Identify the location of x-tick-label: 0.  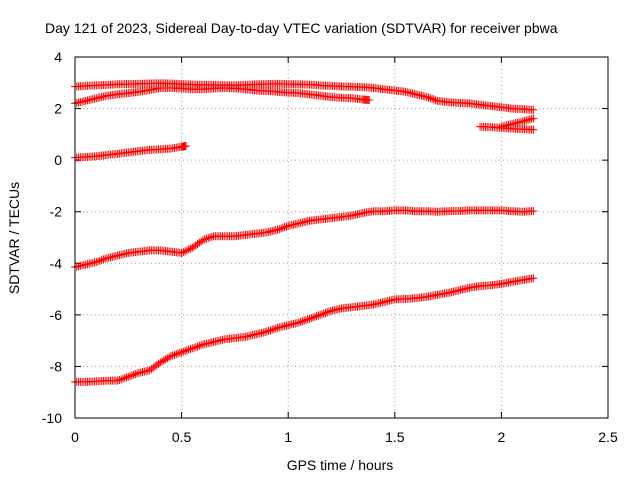
(75, 437).